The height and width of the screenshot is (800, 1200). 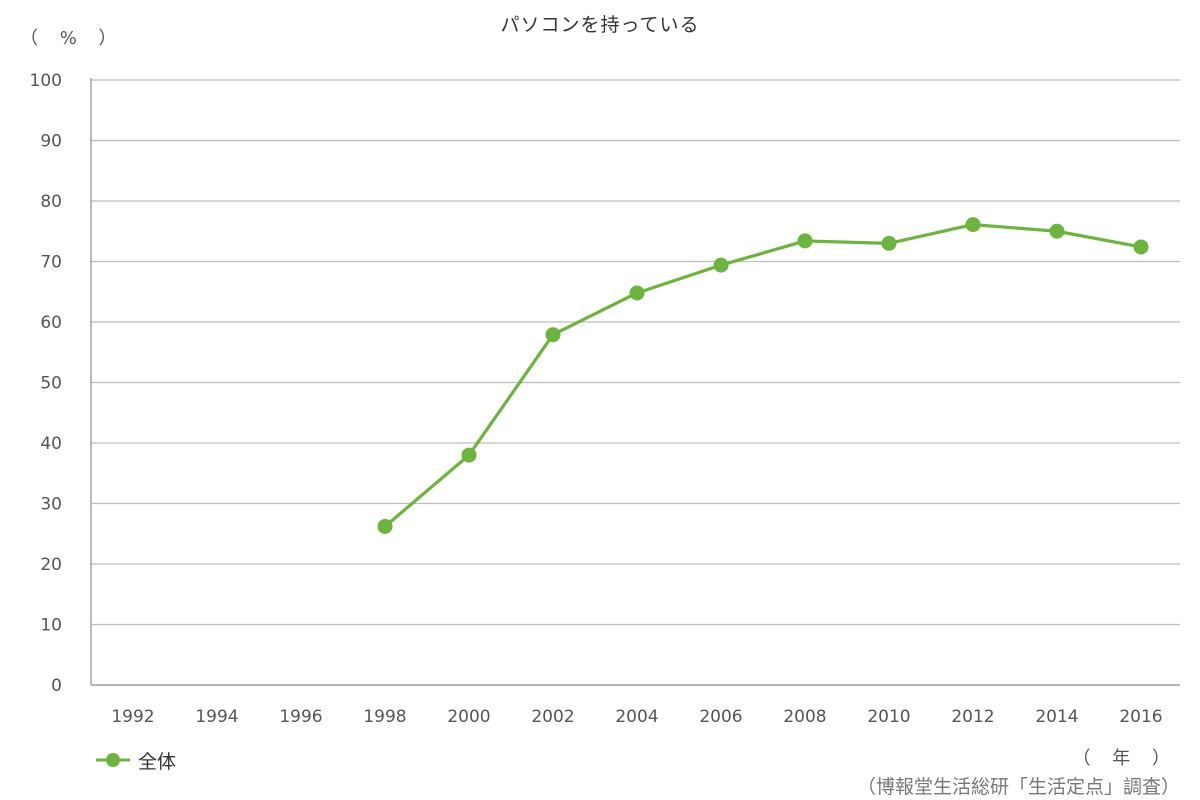 What do you see at coordinates (973, 225) in the screenshot?
I see `data-point-2012` at bounding box center [973, 225].